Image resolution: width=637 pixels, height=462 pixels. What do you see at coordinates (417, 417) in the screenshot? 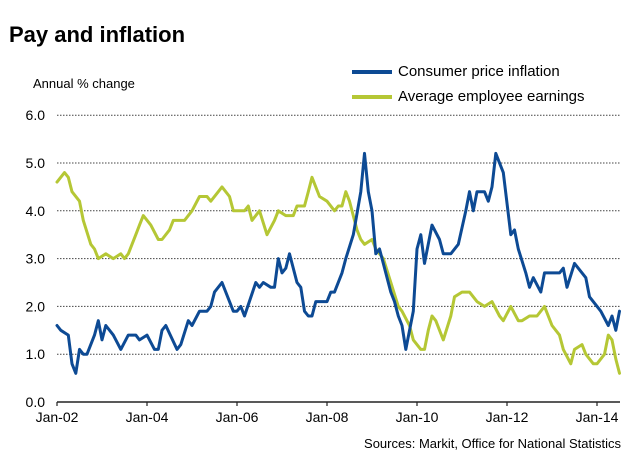
I see `x-tick-label: Jan-10` at bounding box center [417, 417].